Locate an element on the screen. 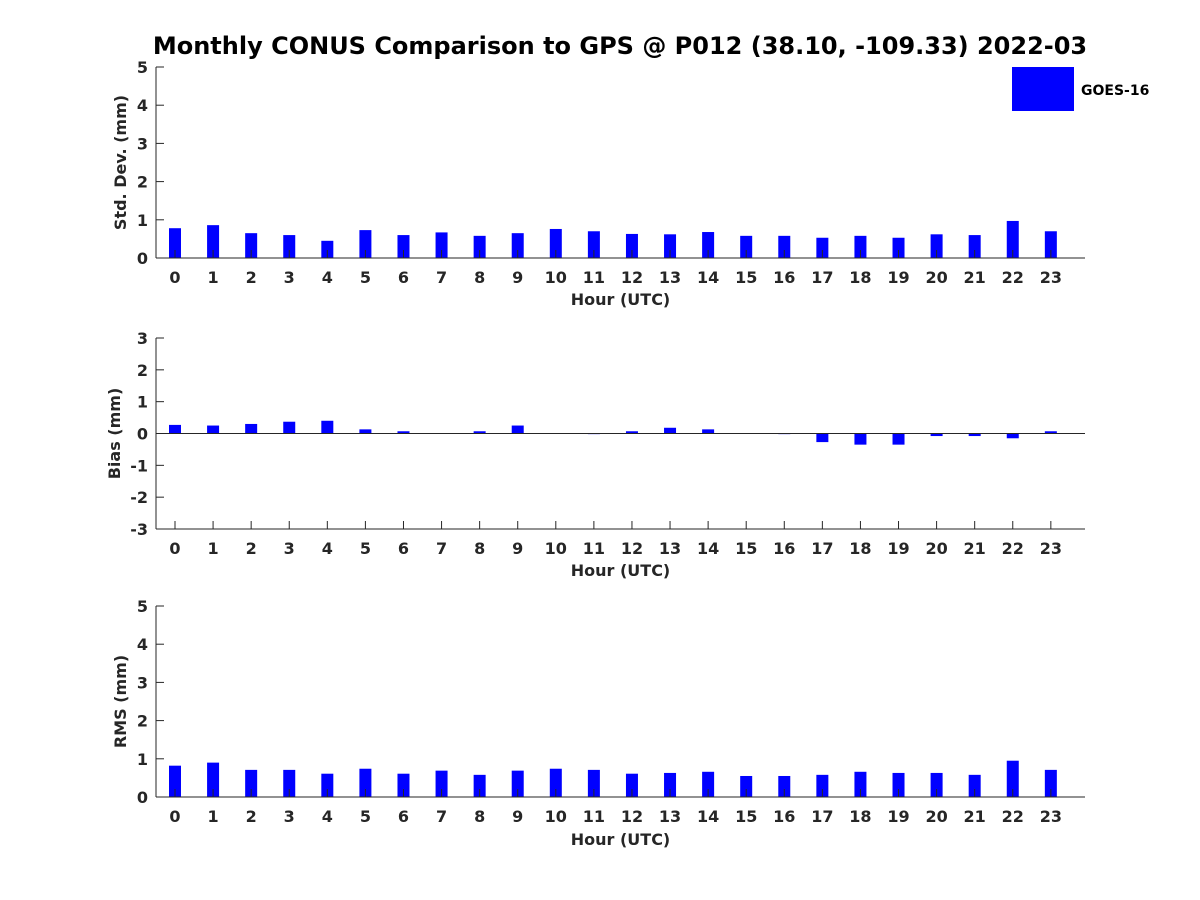  x-tick-label: 10 is located at coordinates (556, 277).